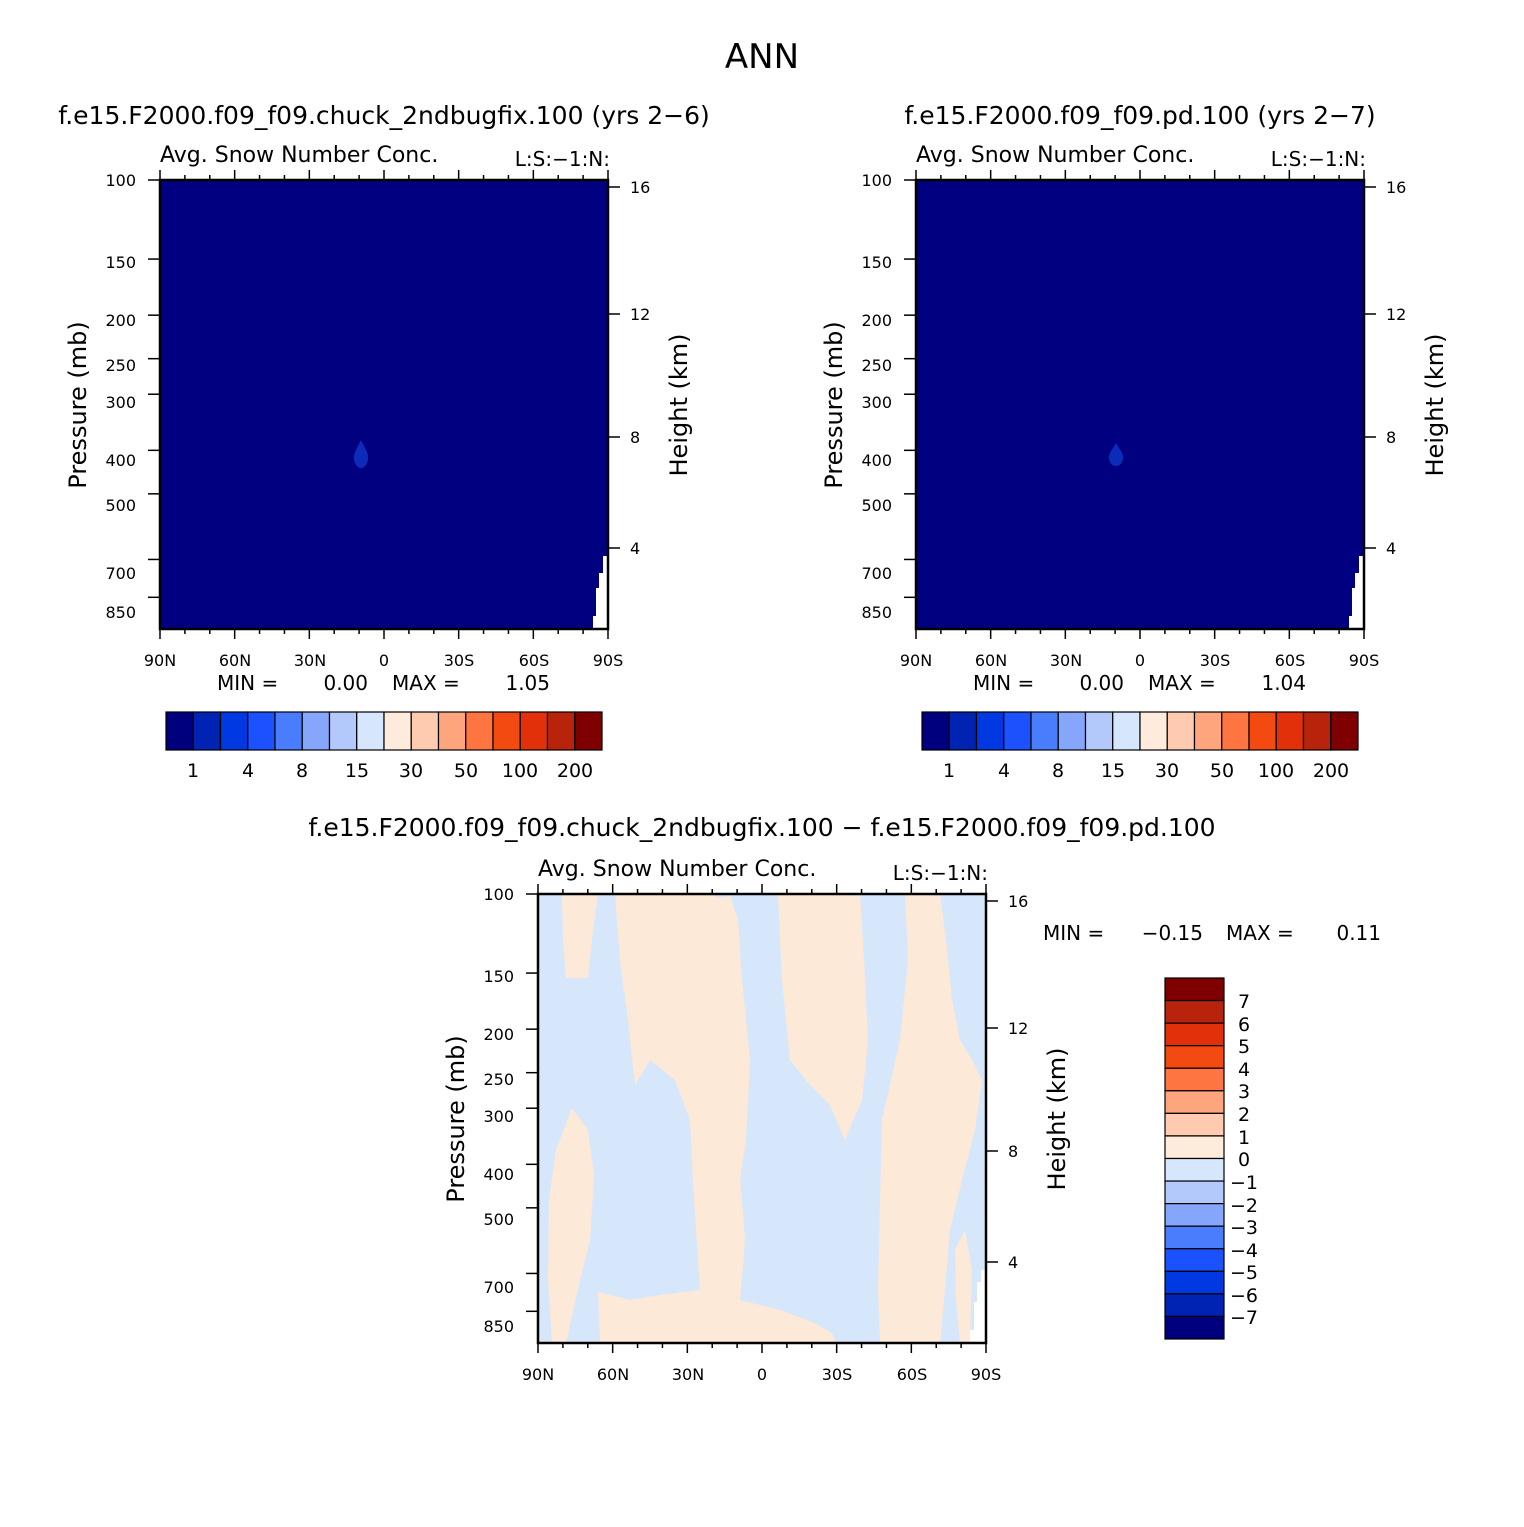 The height and width of the screenshot is (1527, 1524). I want to click on panel-2-missing-data, so click(1356, 592).